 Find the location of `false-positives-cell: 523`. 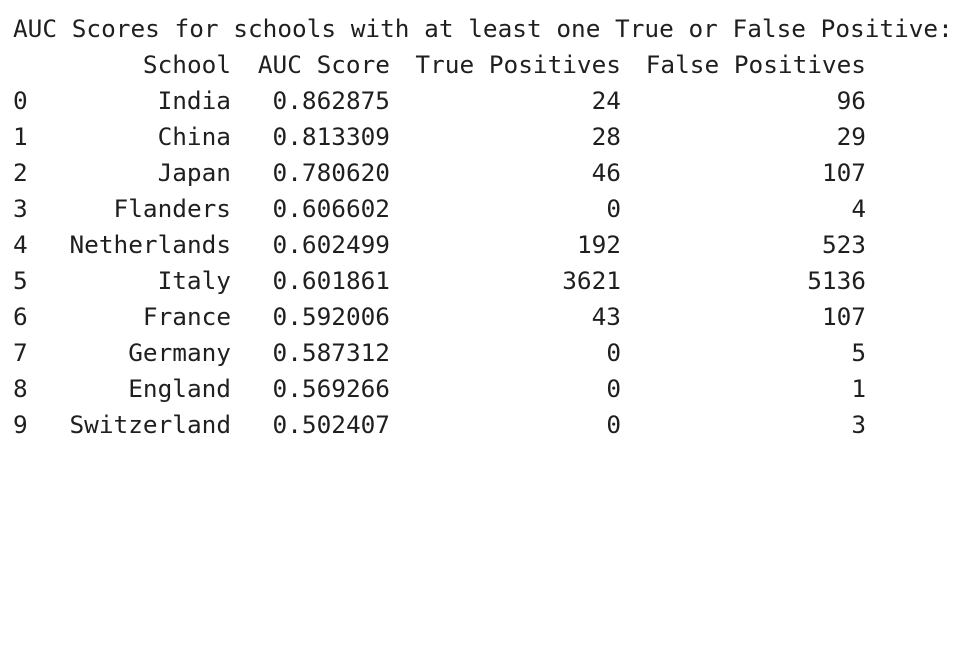

false-positives-cell: 523 is located at coordinates (843, 244).